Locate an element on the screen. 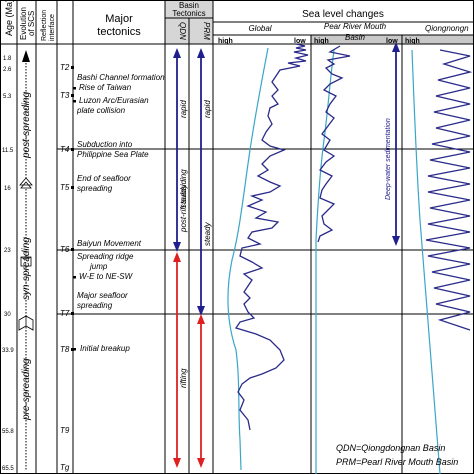 This screenshot has width=474, height=474. event-text: Spreading ridge is located at coordinates (105, 256).